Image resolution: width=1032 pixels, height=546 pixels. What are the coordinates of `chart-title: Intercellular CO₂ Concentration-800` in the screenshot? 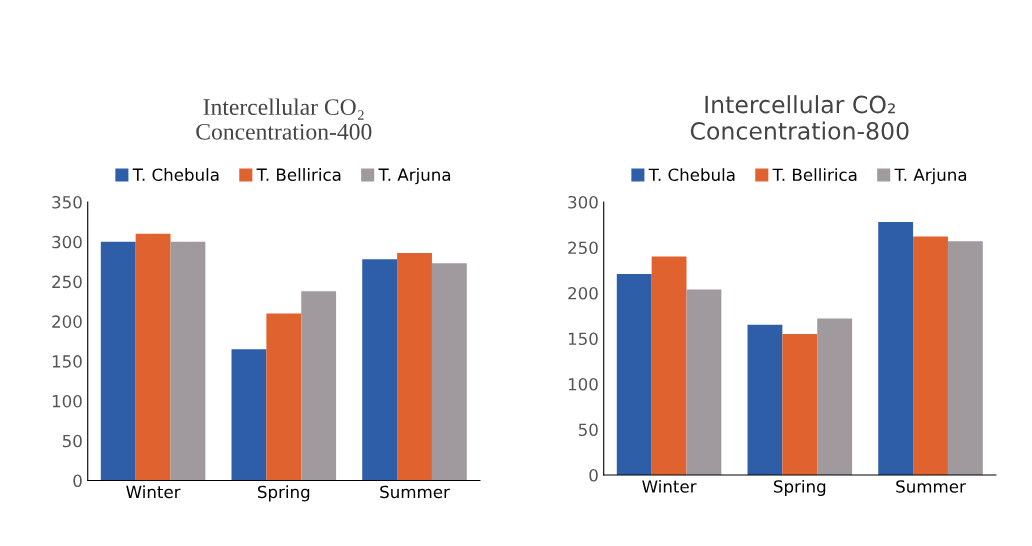 It's located at (799, 117).